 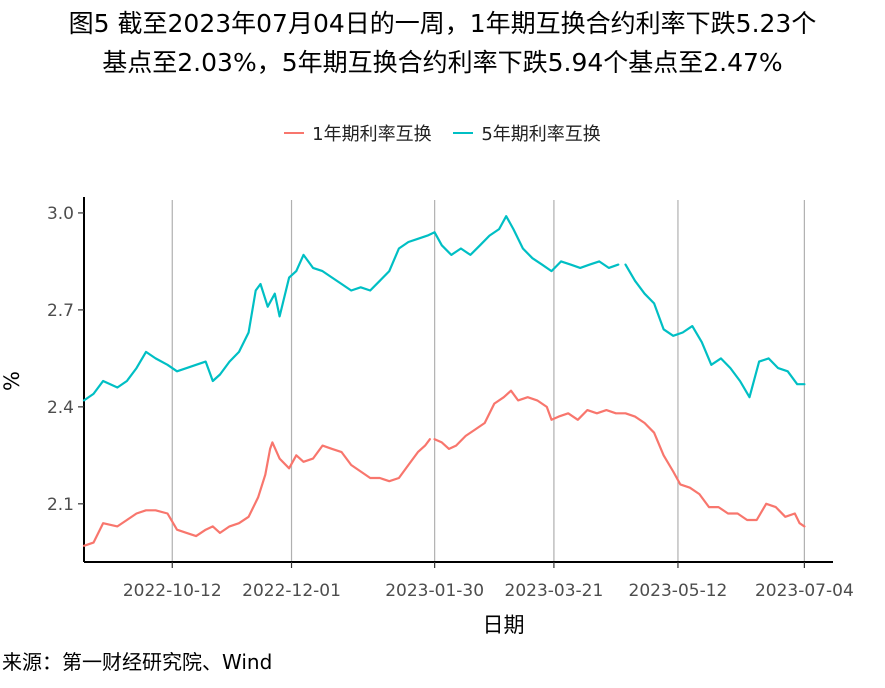 I want to click on title-line-1: 图5 截至2023年07月04日的一周，1年期互换合约利率下跌5.23个, so click(x=442, y=23).